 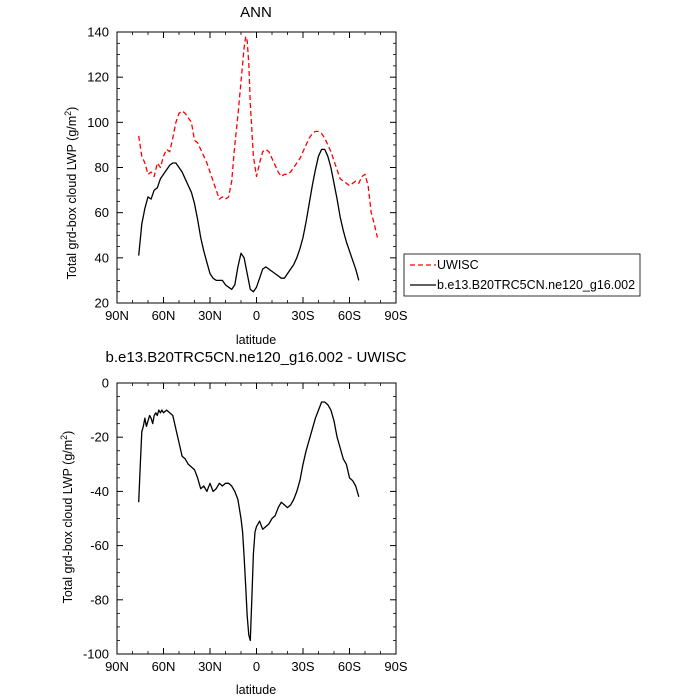 What do you see at coordinates (105, 383) in the screenshot?
I see `bottom-y-tick-label: 0` at bounding box center [105, 383].